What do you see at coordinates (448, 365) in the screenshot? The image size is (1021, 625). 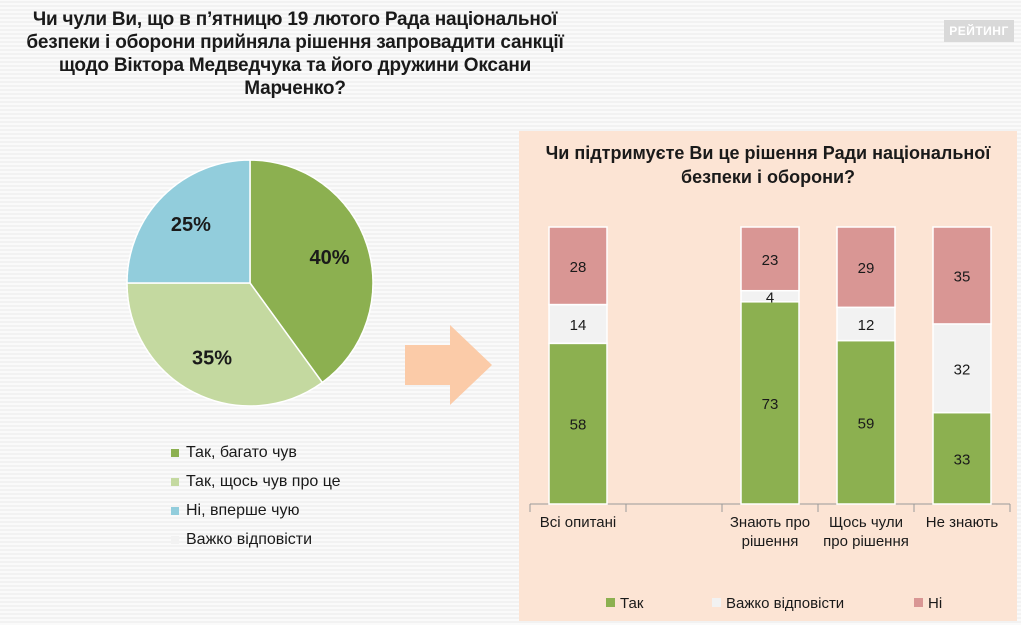 I see `arrow-right-icon` at bounding box center [448, 365].